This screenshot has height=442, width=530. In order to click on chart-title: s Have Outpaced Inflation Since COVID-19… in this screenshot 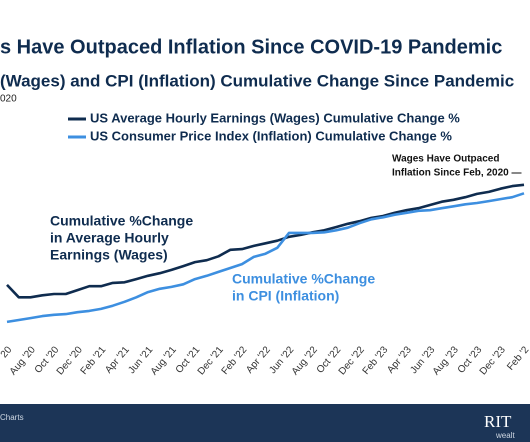, I will do `click(251, 47)`.